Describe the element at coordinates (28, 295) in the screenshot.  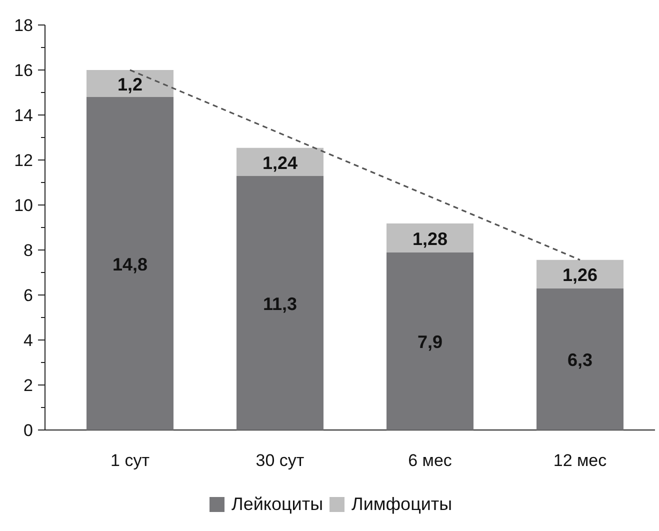
I see `y-tick-label: 6` at that location.